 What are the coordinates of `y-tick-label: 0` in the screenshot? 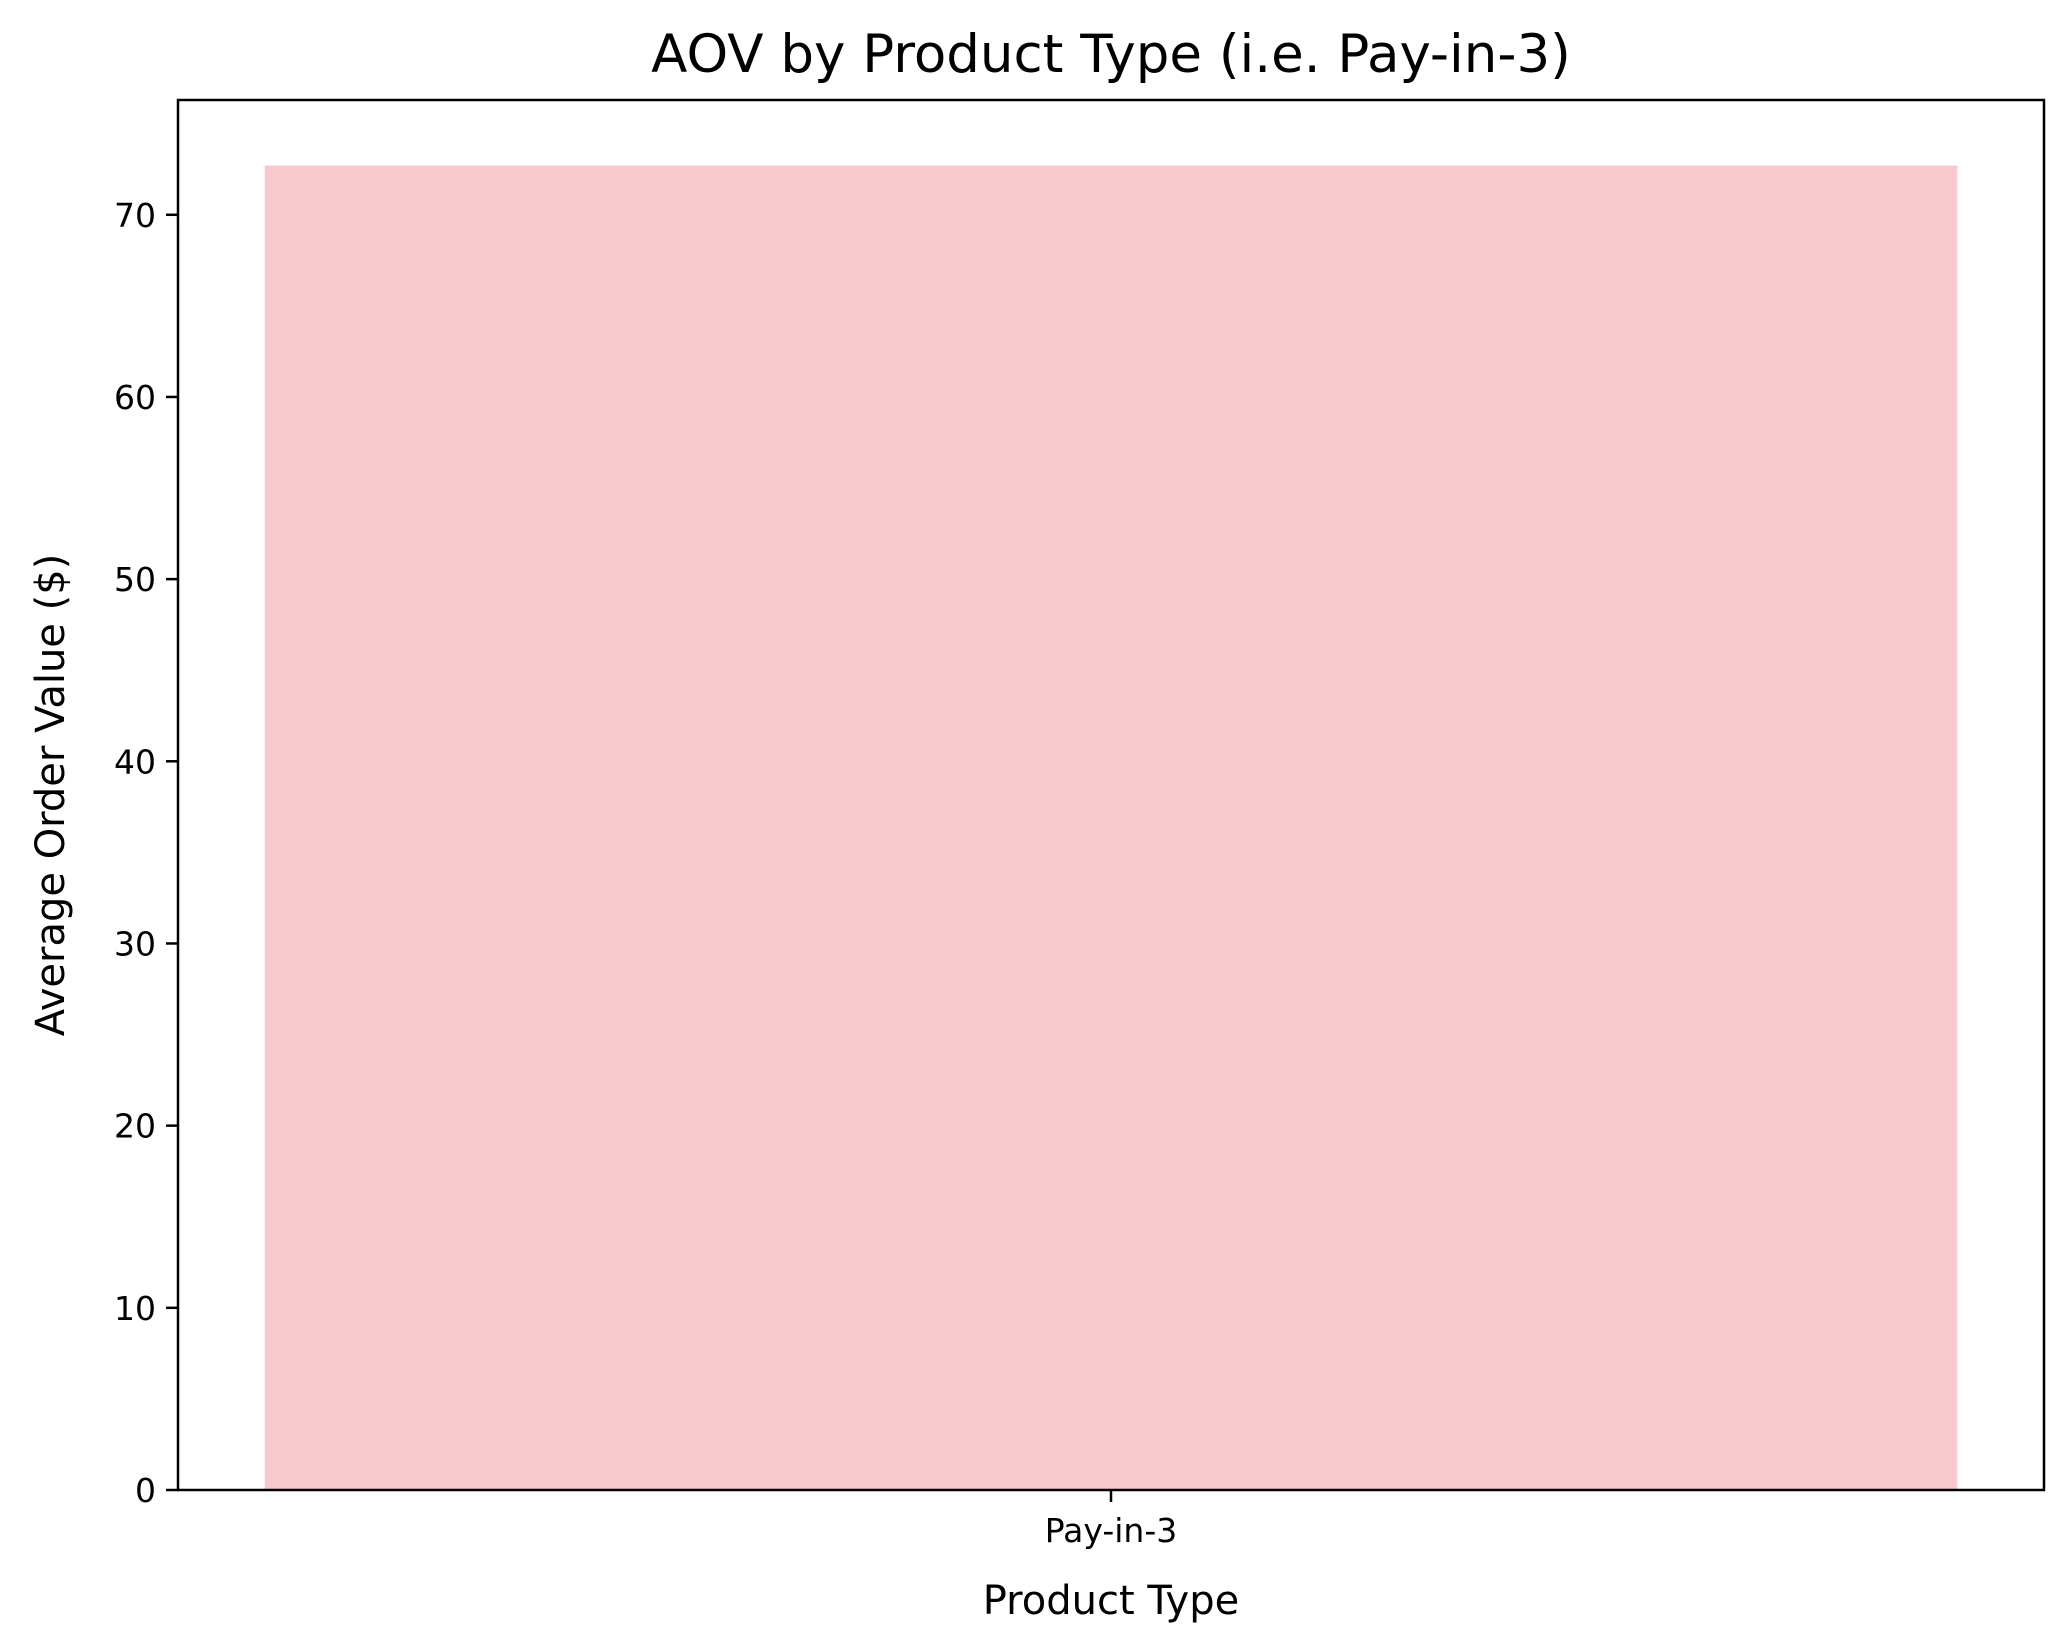 It's located at (145, 1490).